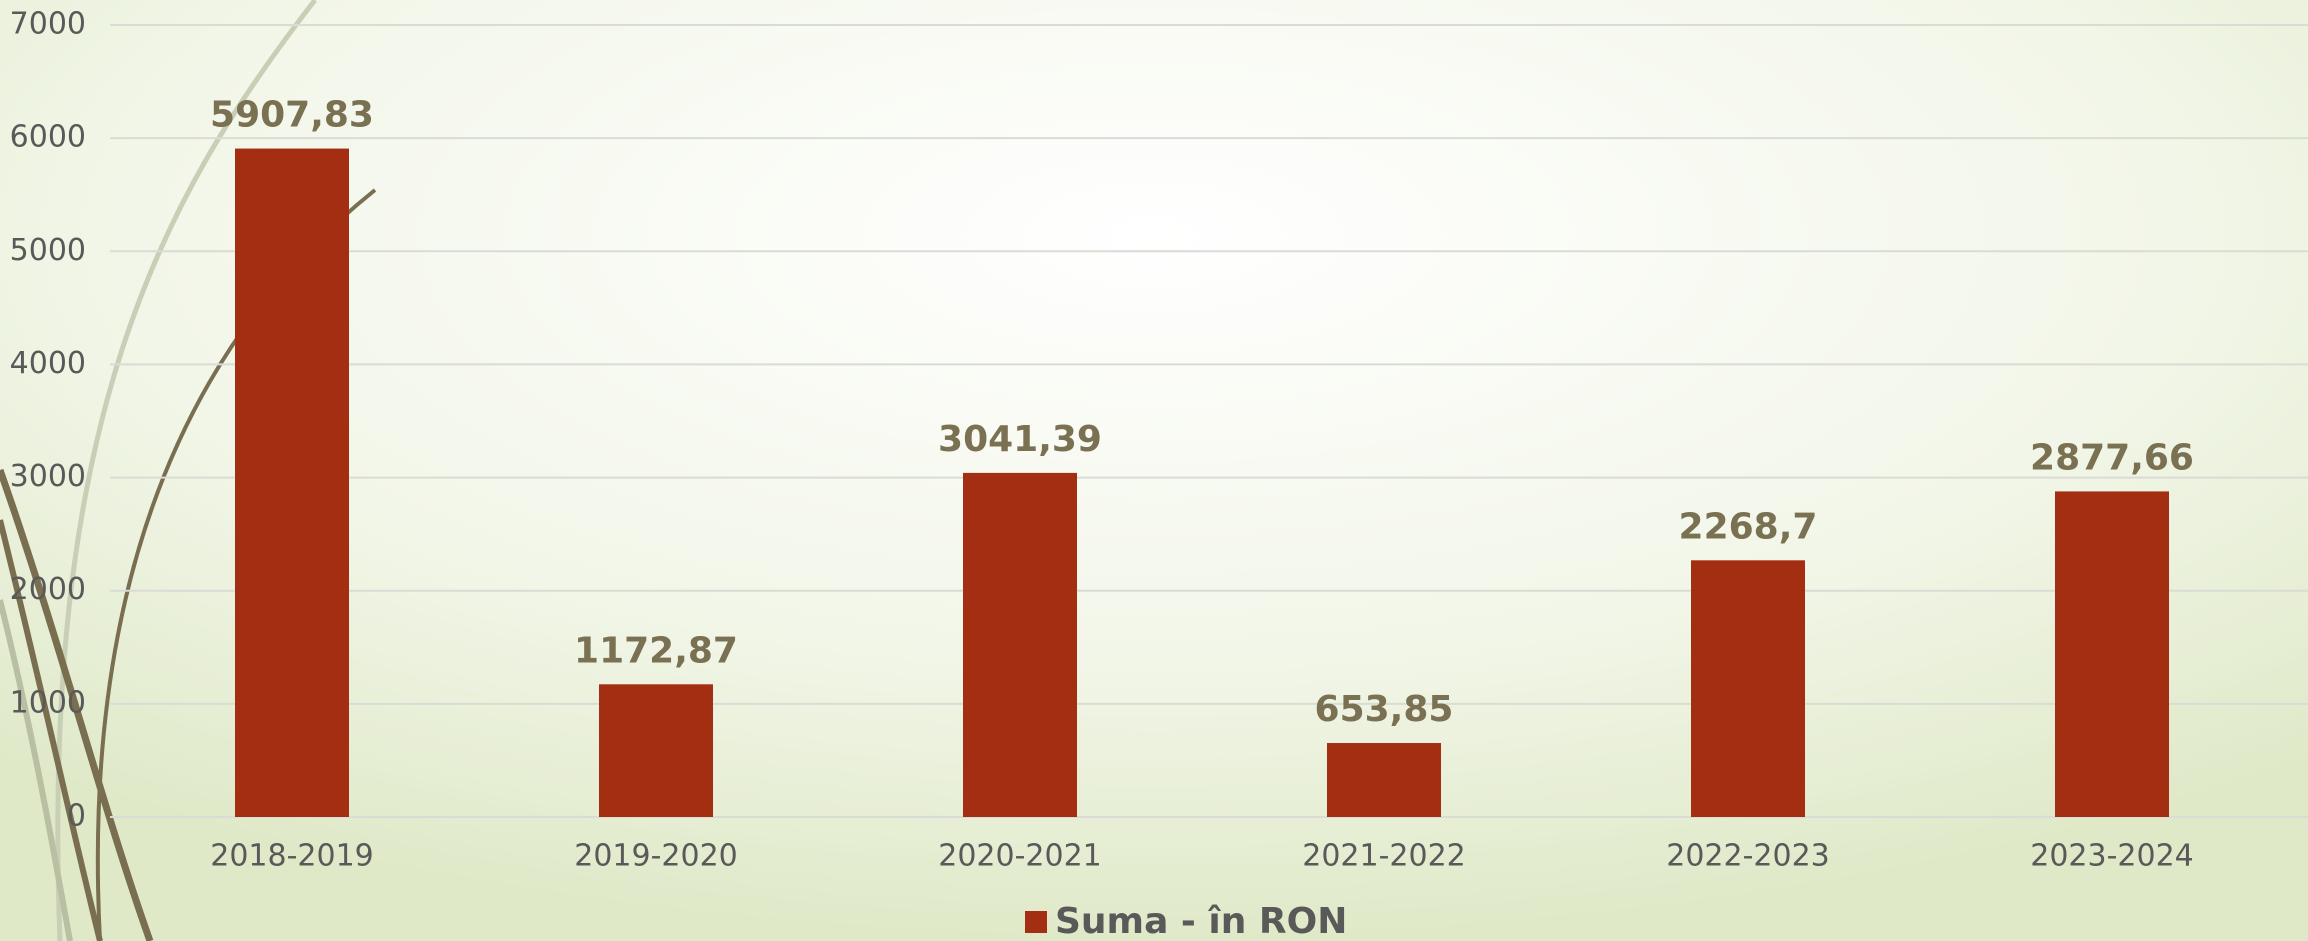 The width and height of the screenshot is (2308, 941). I want to click on y-tick-label: 0, so click(76, 816).